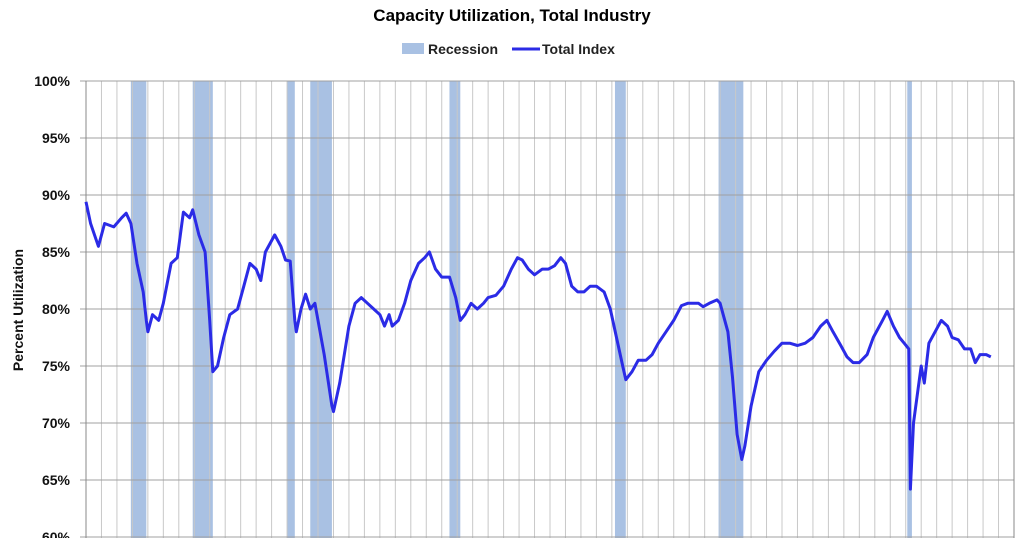 This screenshot has width=1024, height=538. I want to click on y-tick-label: 80%, so click(56, 309).